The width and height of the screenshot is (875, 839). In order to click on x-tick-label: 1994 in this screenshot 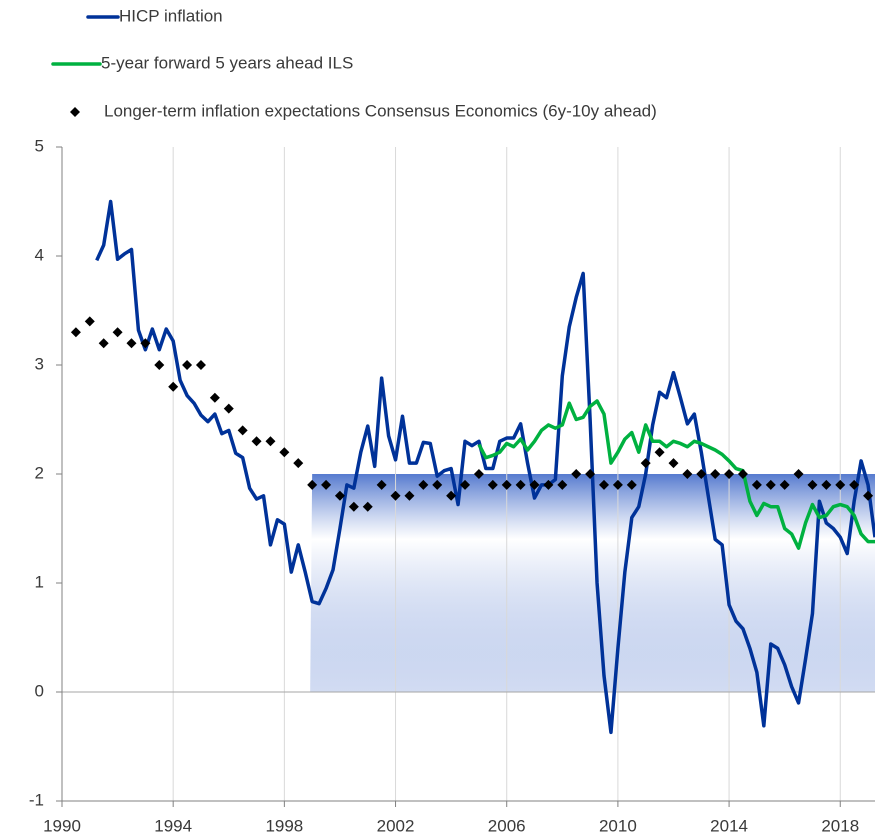, I will do `click(173, 825)`.